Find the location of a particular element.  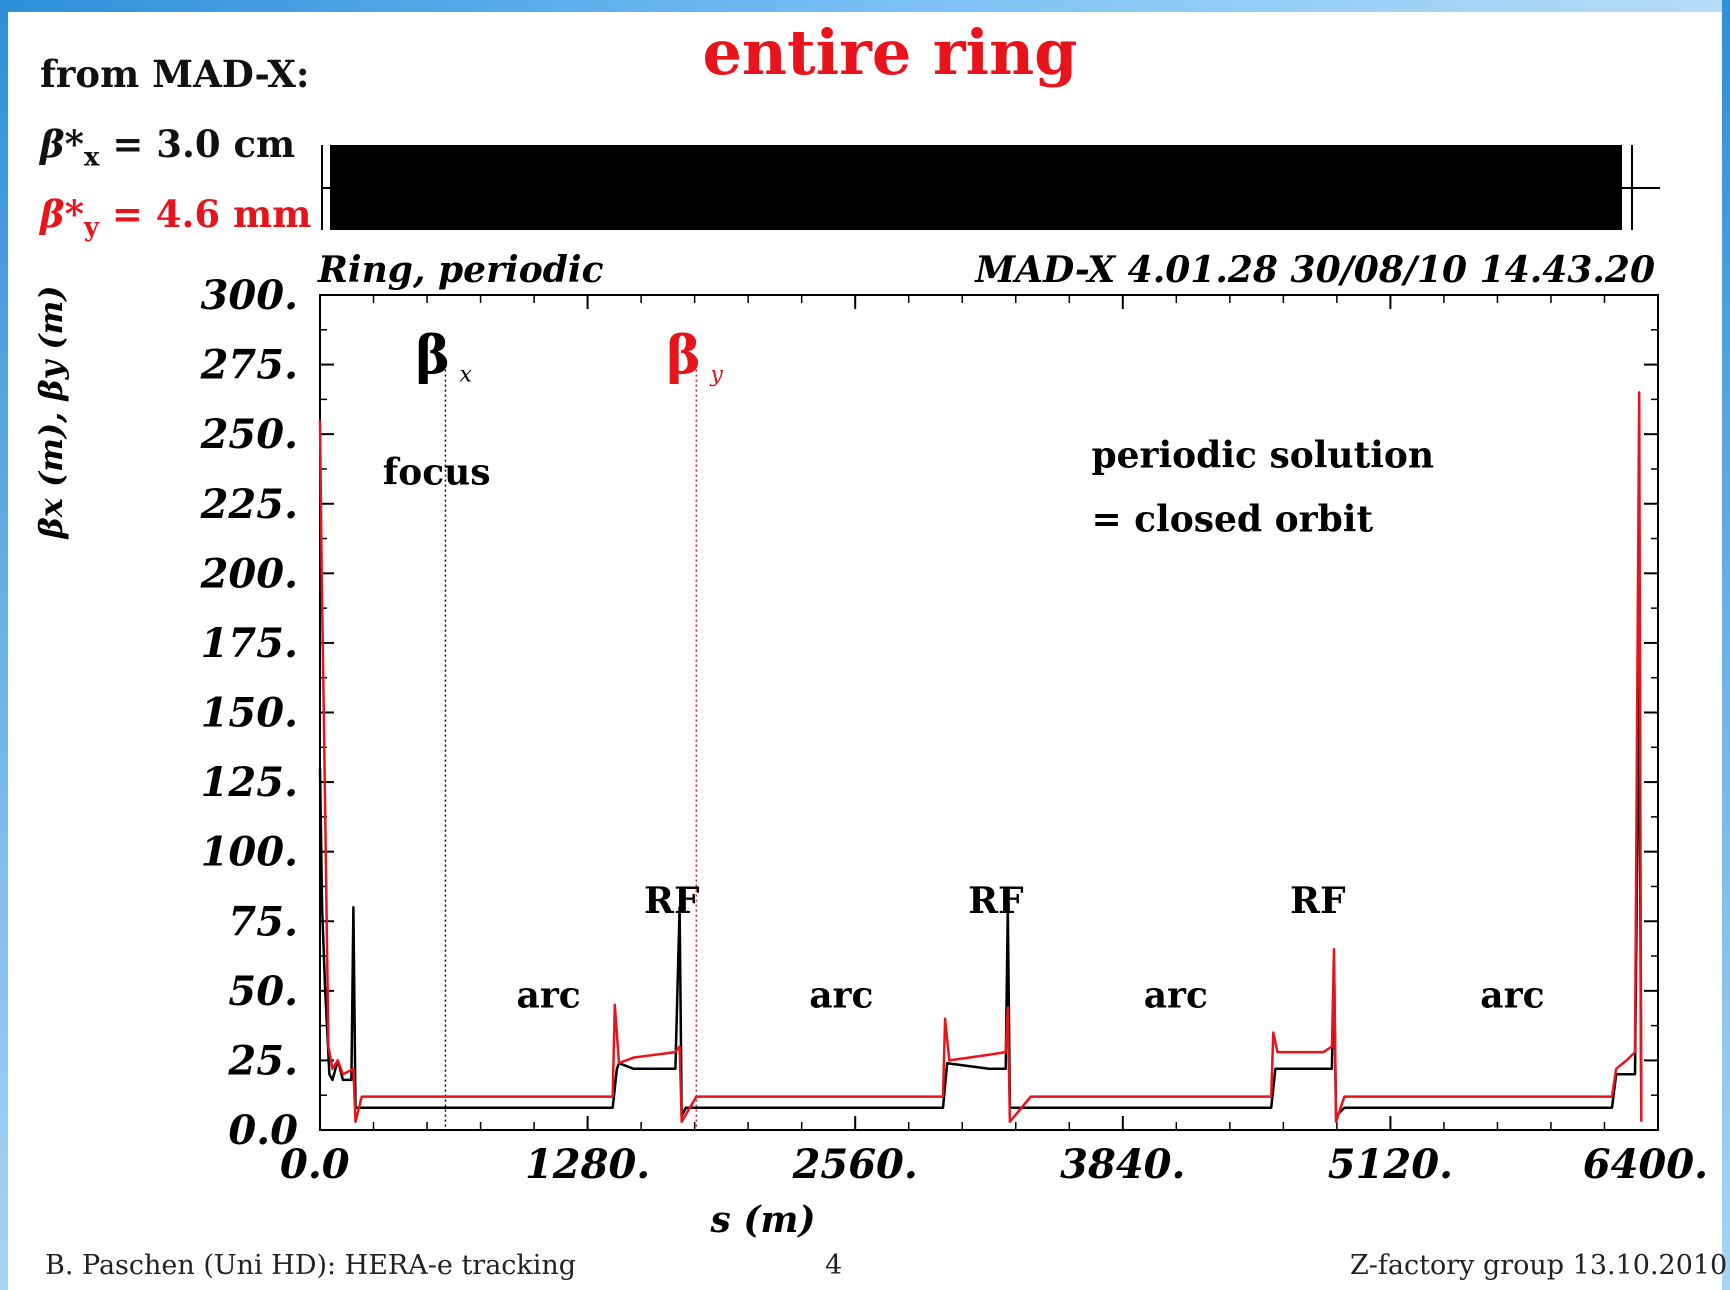

y-tick-label: 300. is located at coordinates (249, 295).